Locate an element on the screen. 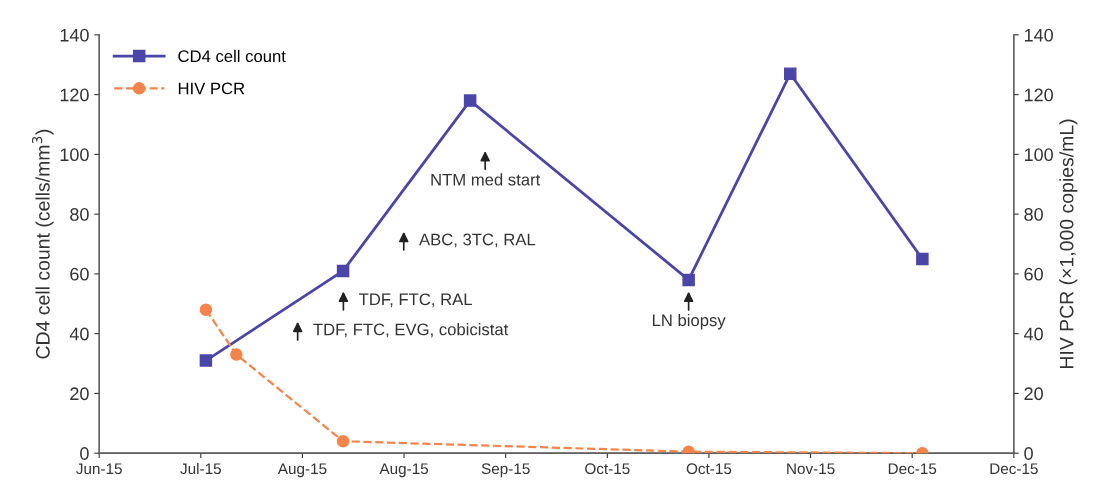 Image resolution: width=1102 pixels, height=498 pixels. y2-axis-title: HIV PCR (×1,000 copies/mL) is located at coordinates (1068, 244).